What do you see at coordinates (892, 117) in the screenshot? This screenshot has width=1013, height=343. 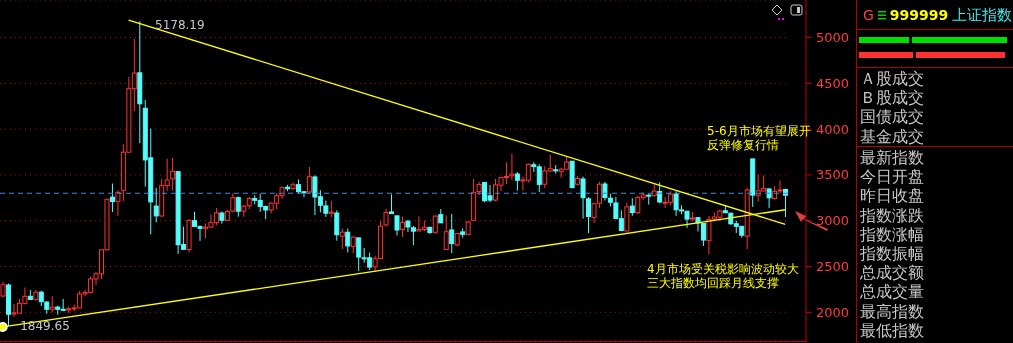 I see `text: 国债成交` at bounding box center [892, 117].